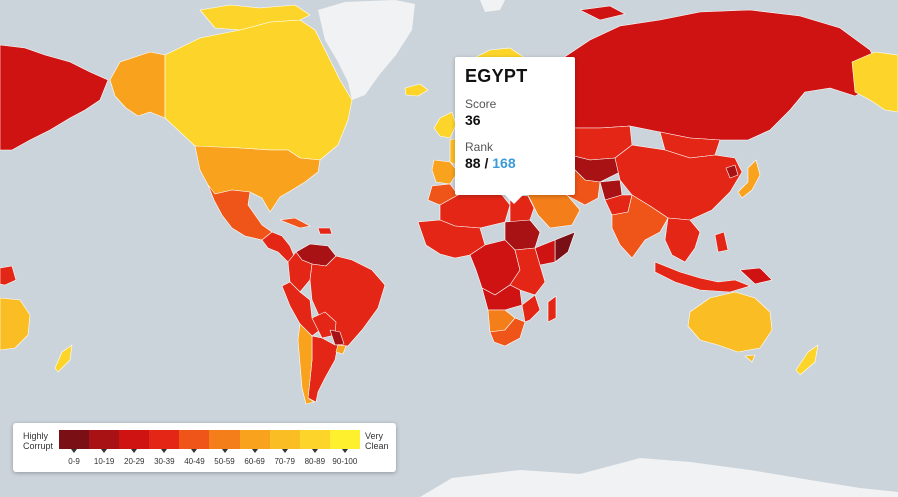 Image resolution: width=898 pixels, height=497 pixels. Describe the element at coordinates (337, 337) in the screenshot. I see `country-paraguay` at that location.